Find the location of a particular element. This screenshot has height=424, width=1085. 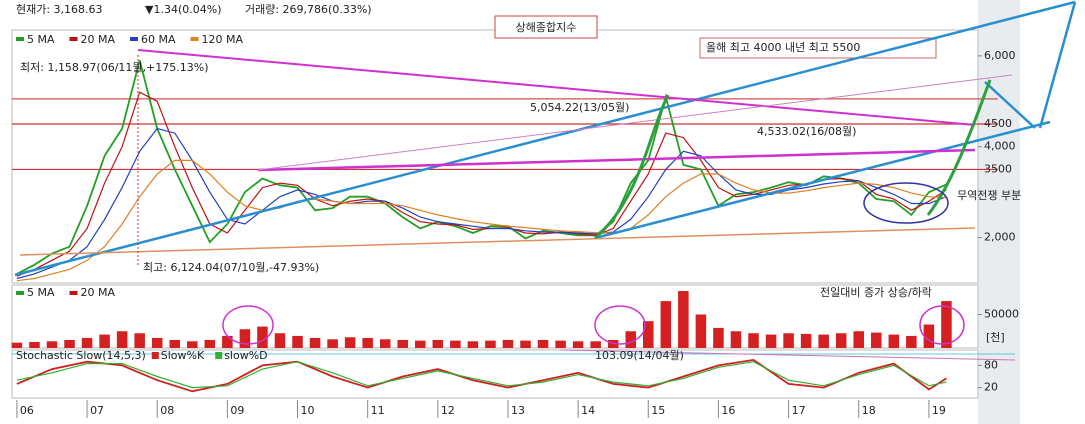

title-box is located at coordinates (546, 27).